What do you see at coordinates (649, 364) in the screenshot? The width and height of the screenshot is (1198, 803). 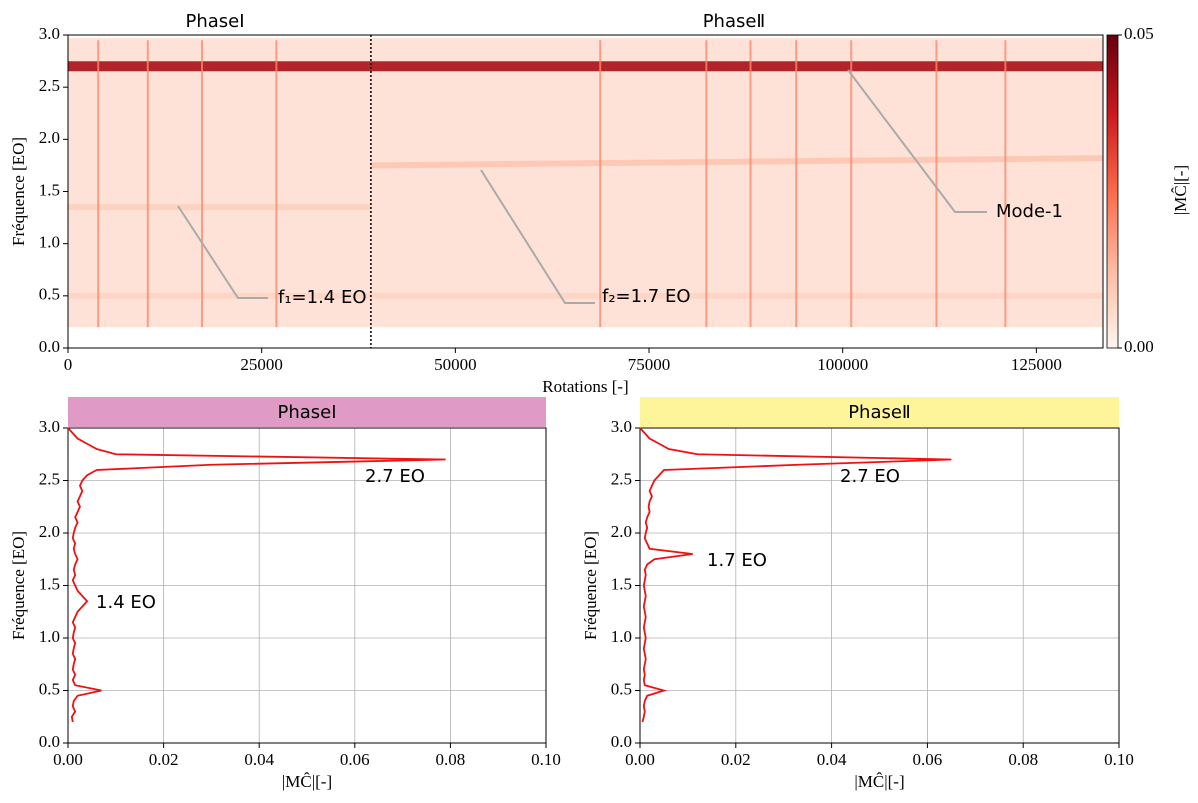 I see `x-tick-label: 75000` at bounding box center [649, 364].